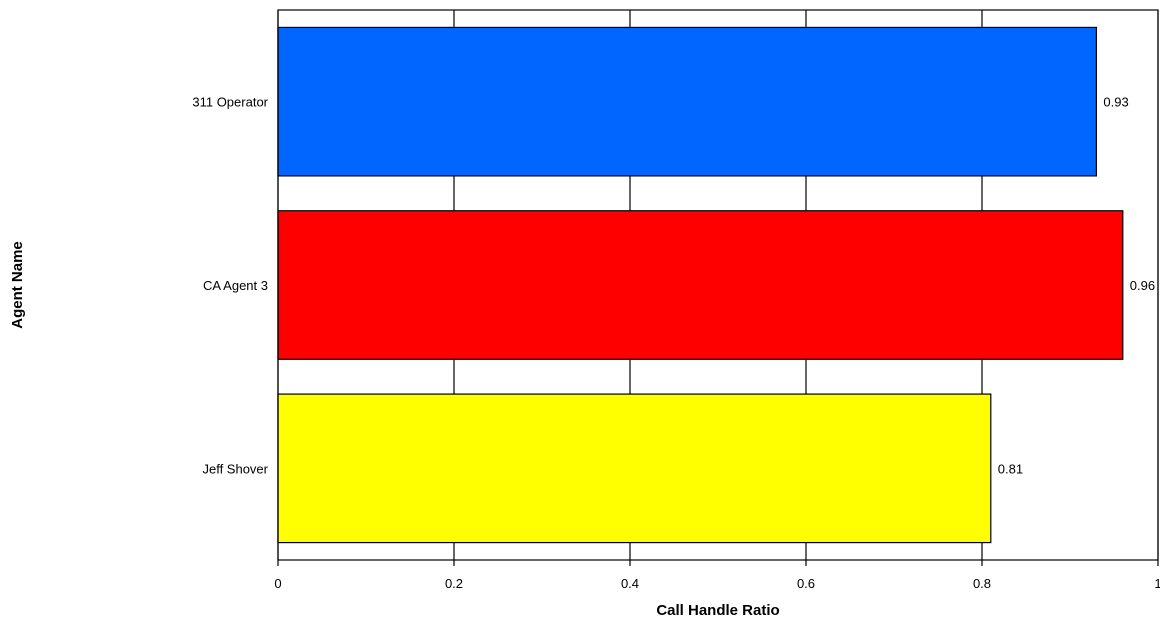 The image size is (1160, 621). I want to click on y-axis-title: Agent Name, so click(17, 285).